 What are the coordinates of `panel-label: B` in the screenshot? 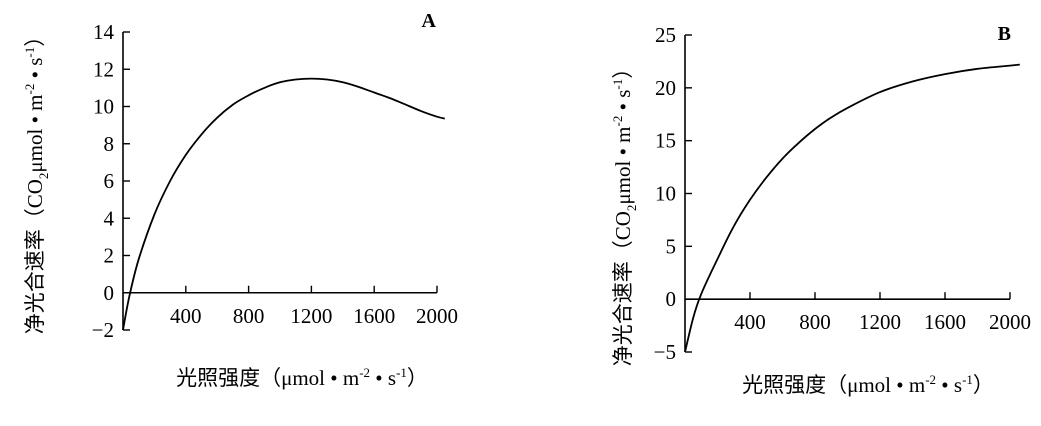 It's located at (1004, 34).